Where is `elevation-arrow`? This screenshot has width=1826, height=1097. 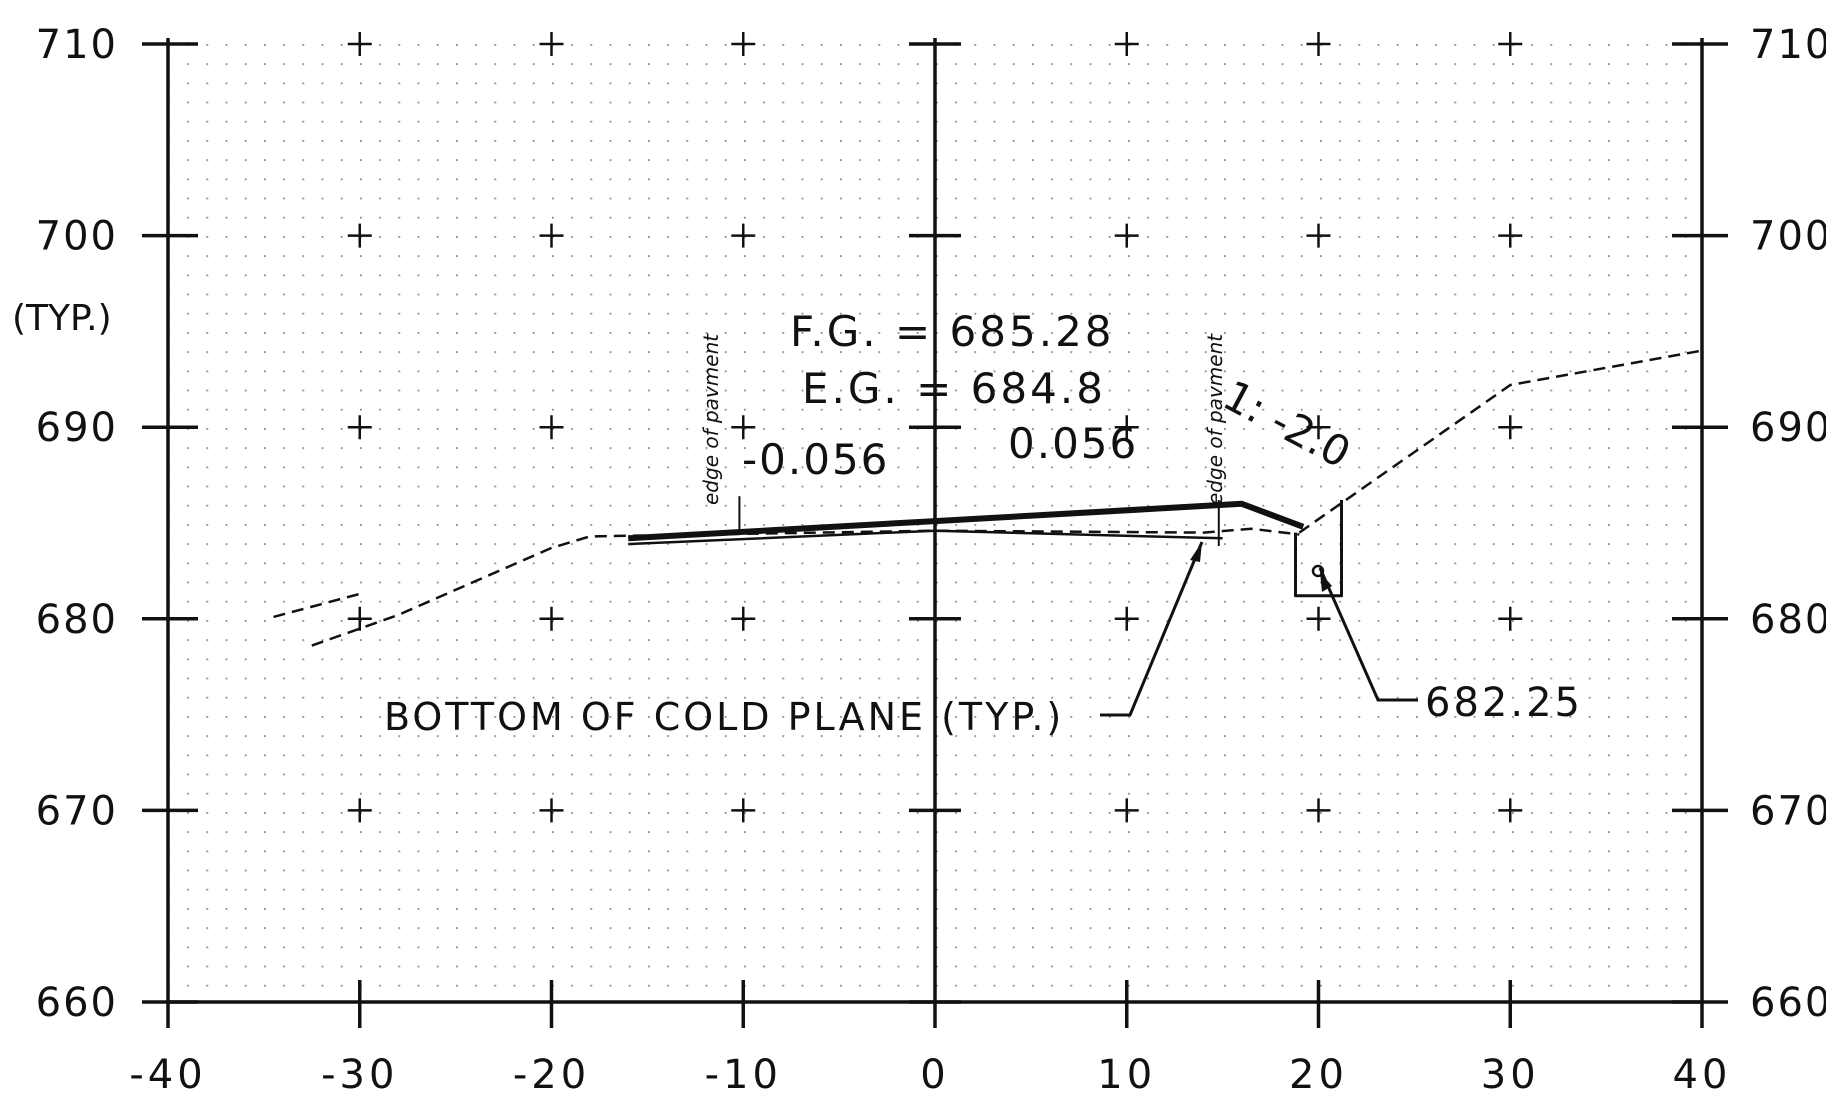 elevation-arrow is located at coordinates (1326, 582).